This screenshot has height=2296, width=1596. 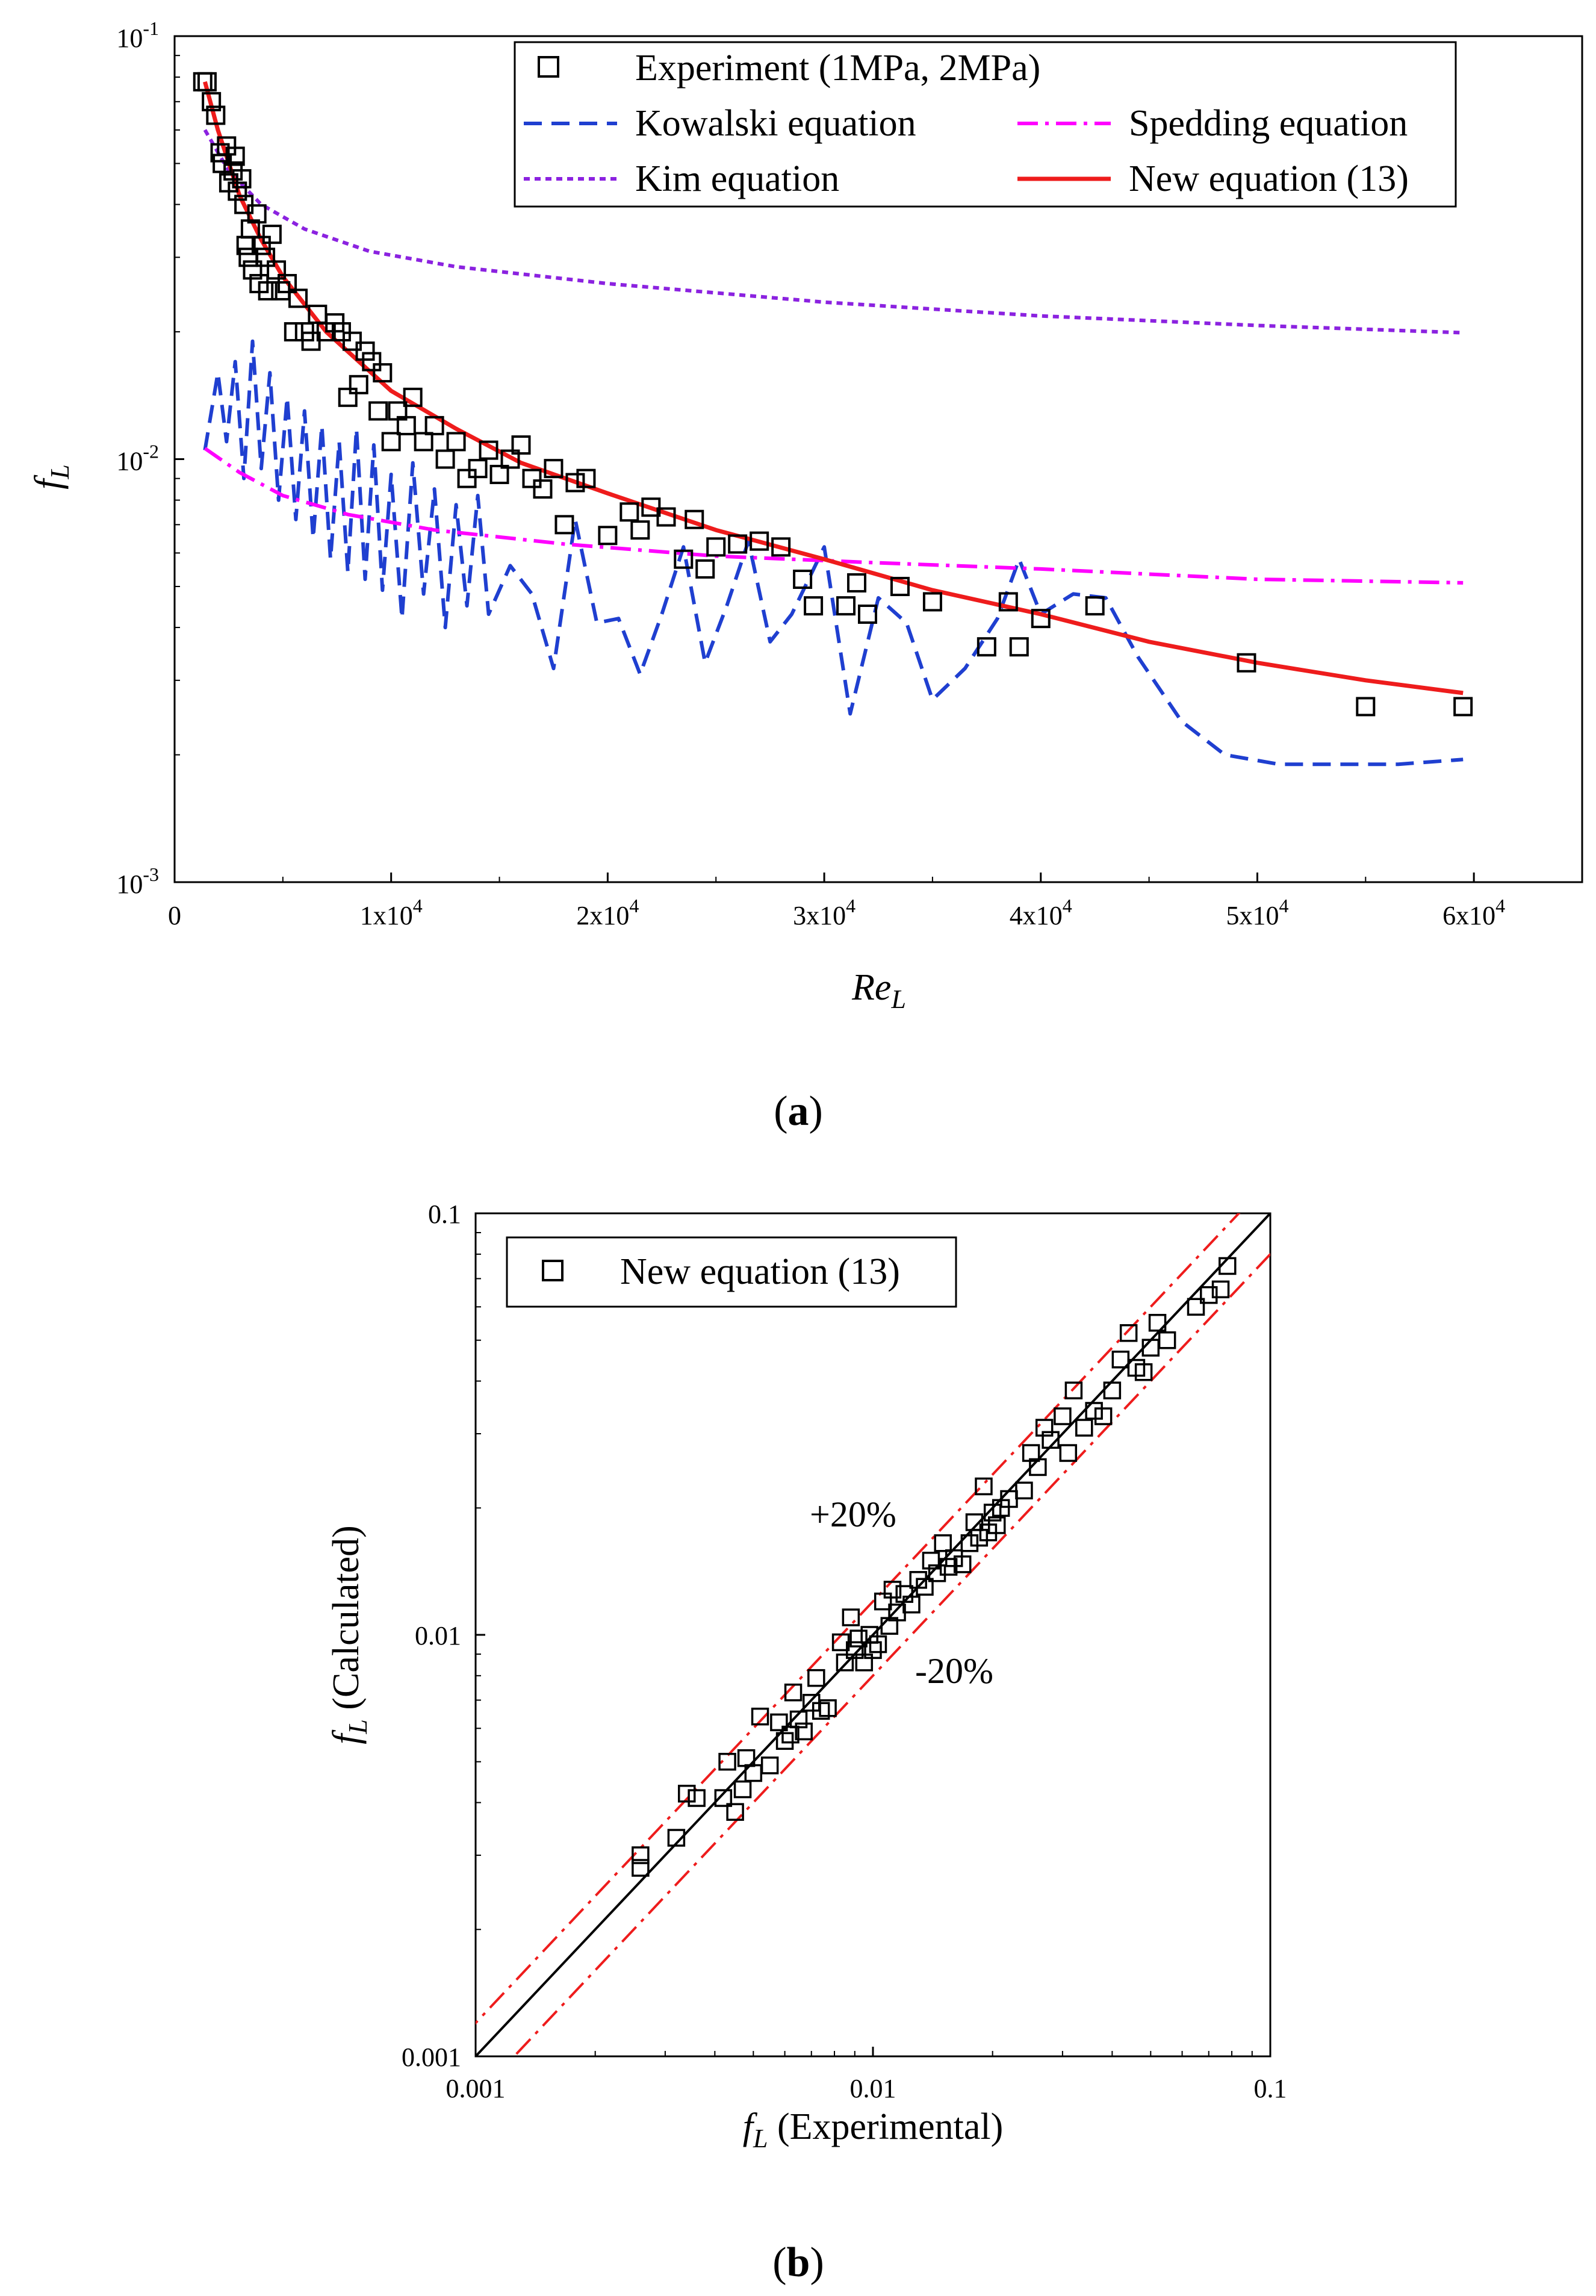 What do you see at coordinates (607, 913) in the screenshot?
I see `x-tick-label-a: 2x10⁴` at bounding box center [607, 913].